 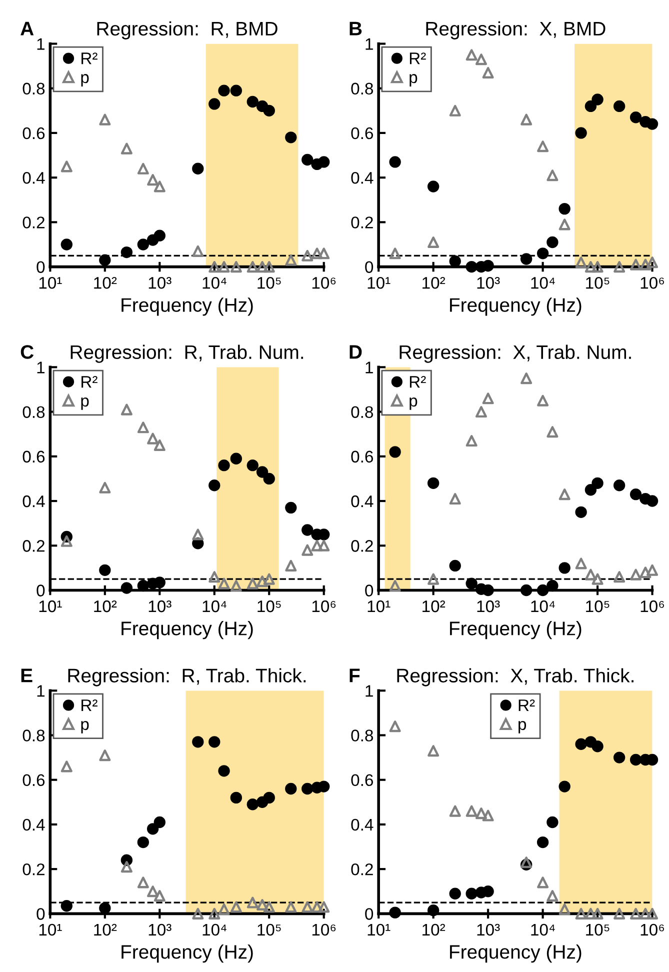 What do you see at coordinates (187, 30) in the screenshot?
I see `chart-title: Regression: R, BMD` at bounding box center [187, 30].